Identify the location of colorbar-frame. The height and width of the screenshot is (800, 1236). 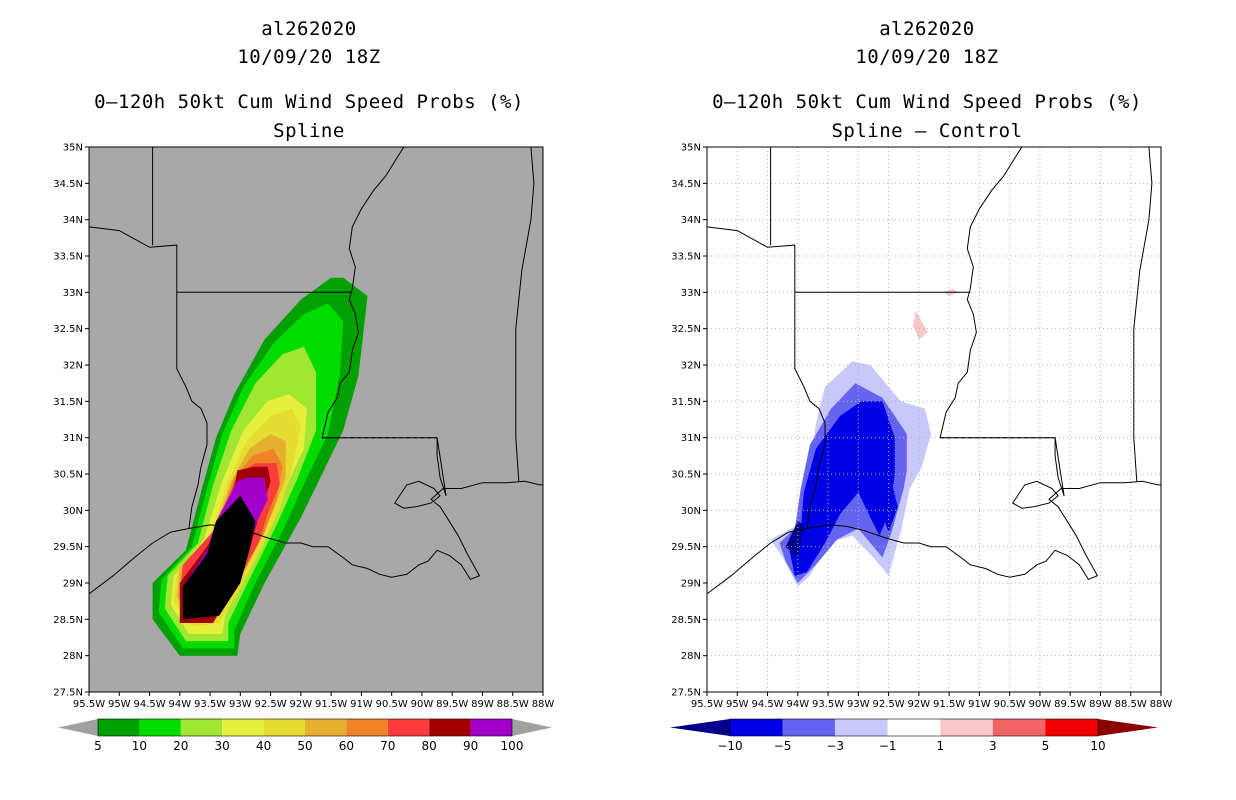
(914, 727).